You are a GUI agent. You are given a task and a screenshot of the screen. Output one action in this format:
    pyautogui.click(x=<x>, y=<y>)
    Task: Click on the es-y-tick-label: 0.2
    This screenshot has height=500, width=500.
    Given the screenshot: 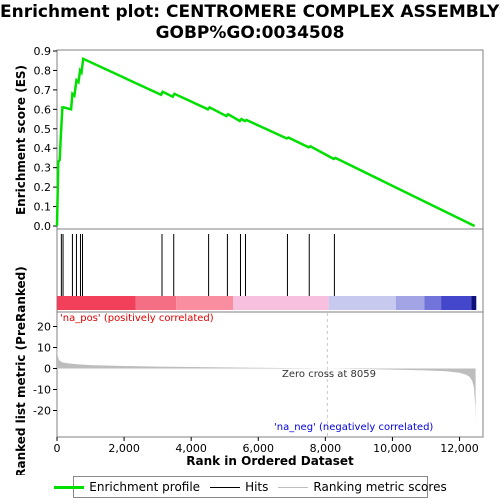 What is the action you would take?
    pyautogui.click(x=43, y=187)
    